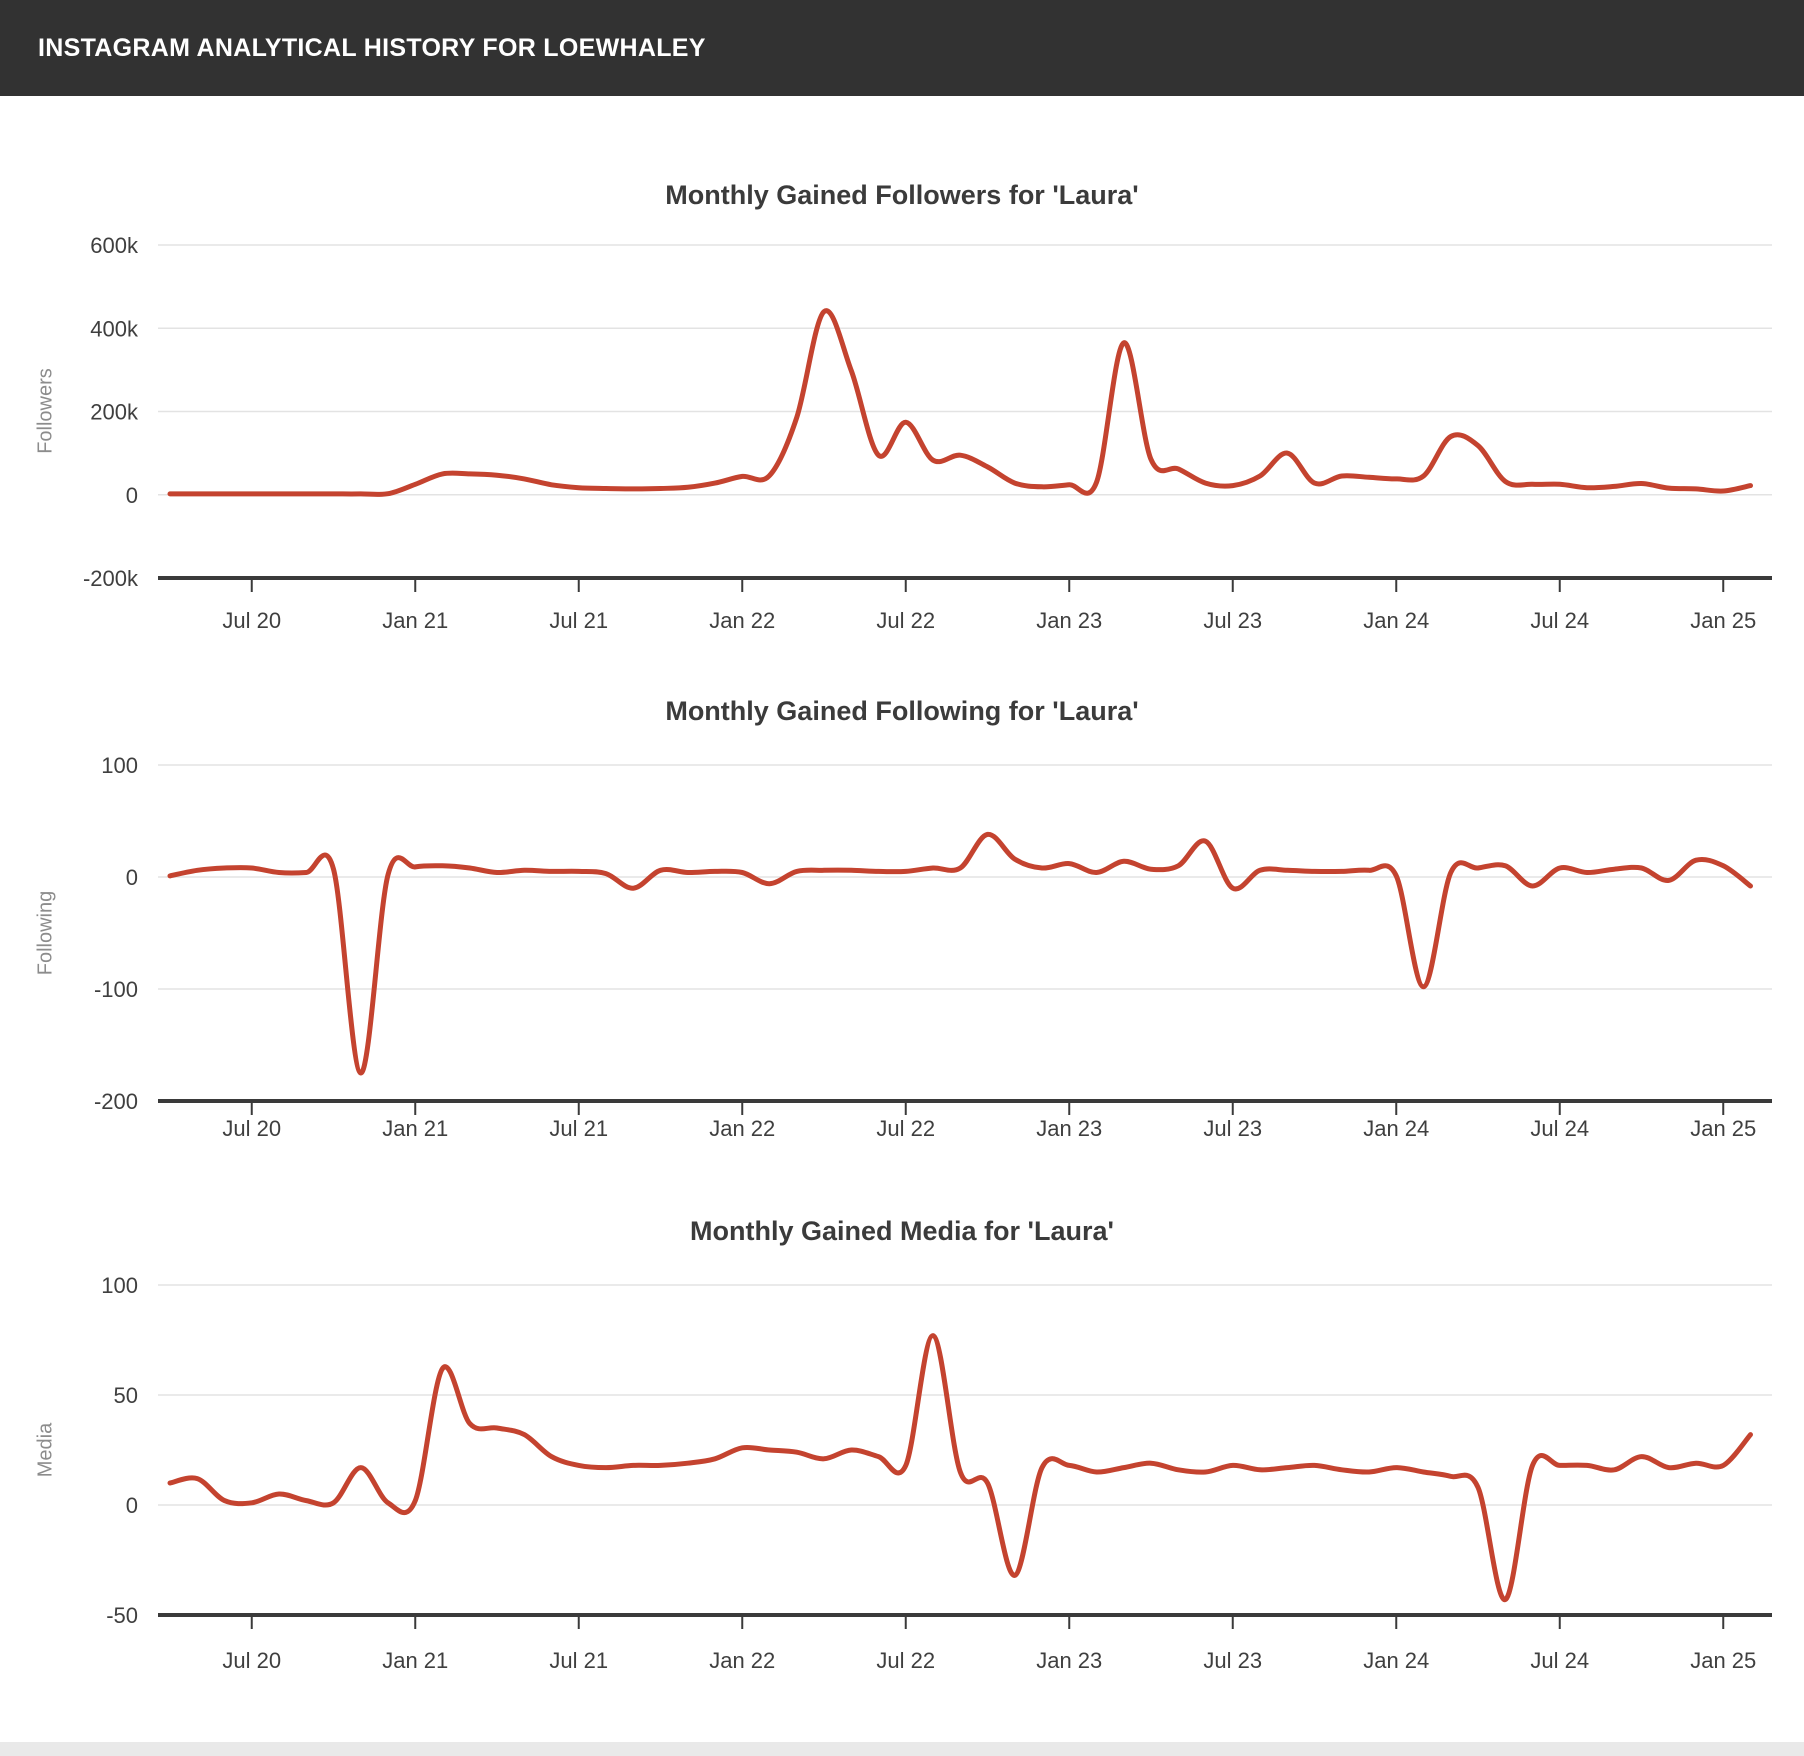 Image resolution: width=1804 pixels, height=1756 pixels. I want to click on chart-title-media: Monthly Gained Media for 'Laura', so click(902, 1231).